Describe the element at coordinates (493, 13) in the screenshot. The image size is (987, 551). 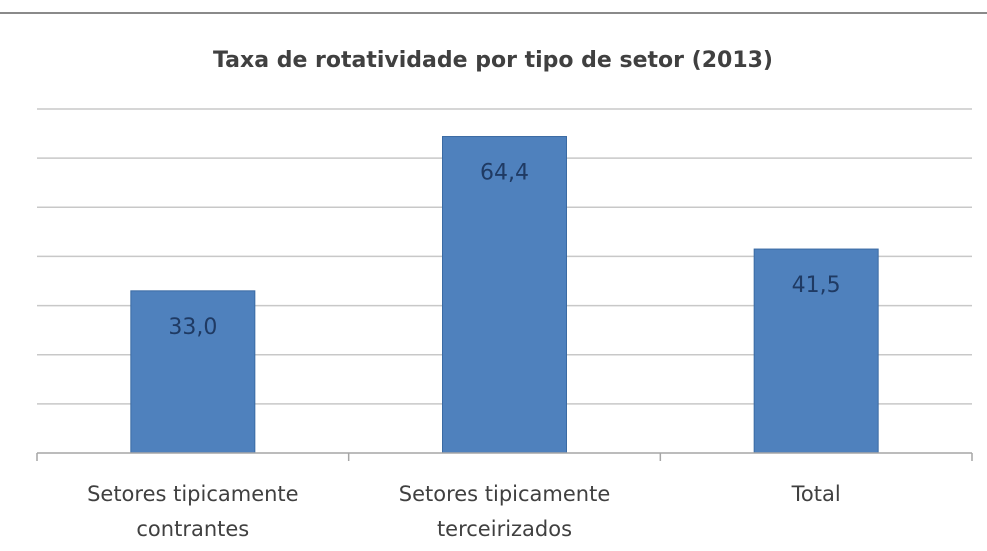
I see `top-border` at that location.